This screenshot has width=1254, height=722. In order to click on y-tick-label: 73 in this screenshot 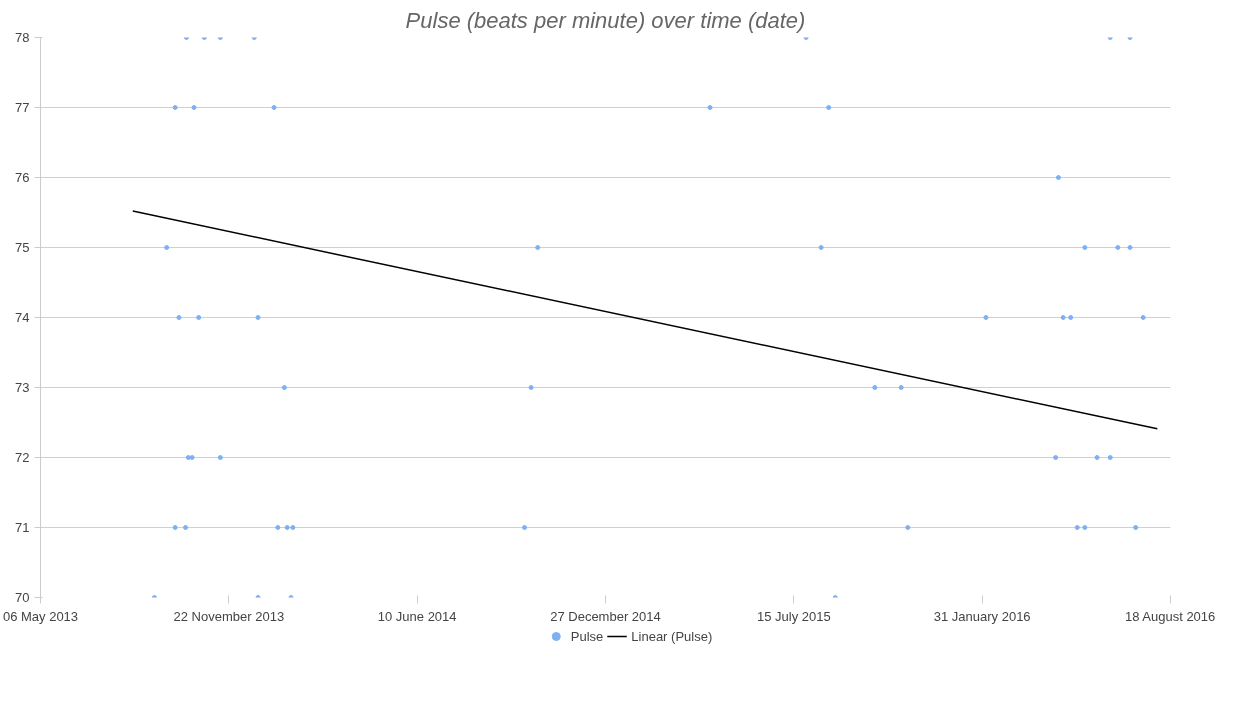, I will do `click(22, 387)`.